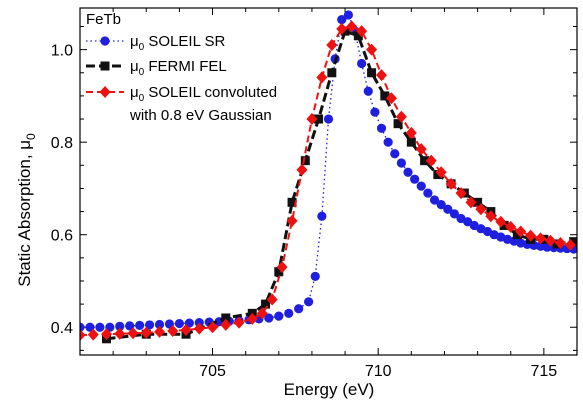  What do you see at coordinates (203, 94) in the screenshot?
I see `legend-label: μ0 SOLEIL convoluted` at bounding box center [203, 94].